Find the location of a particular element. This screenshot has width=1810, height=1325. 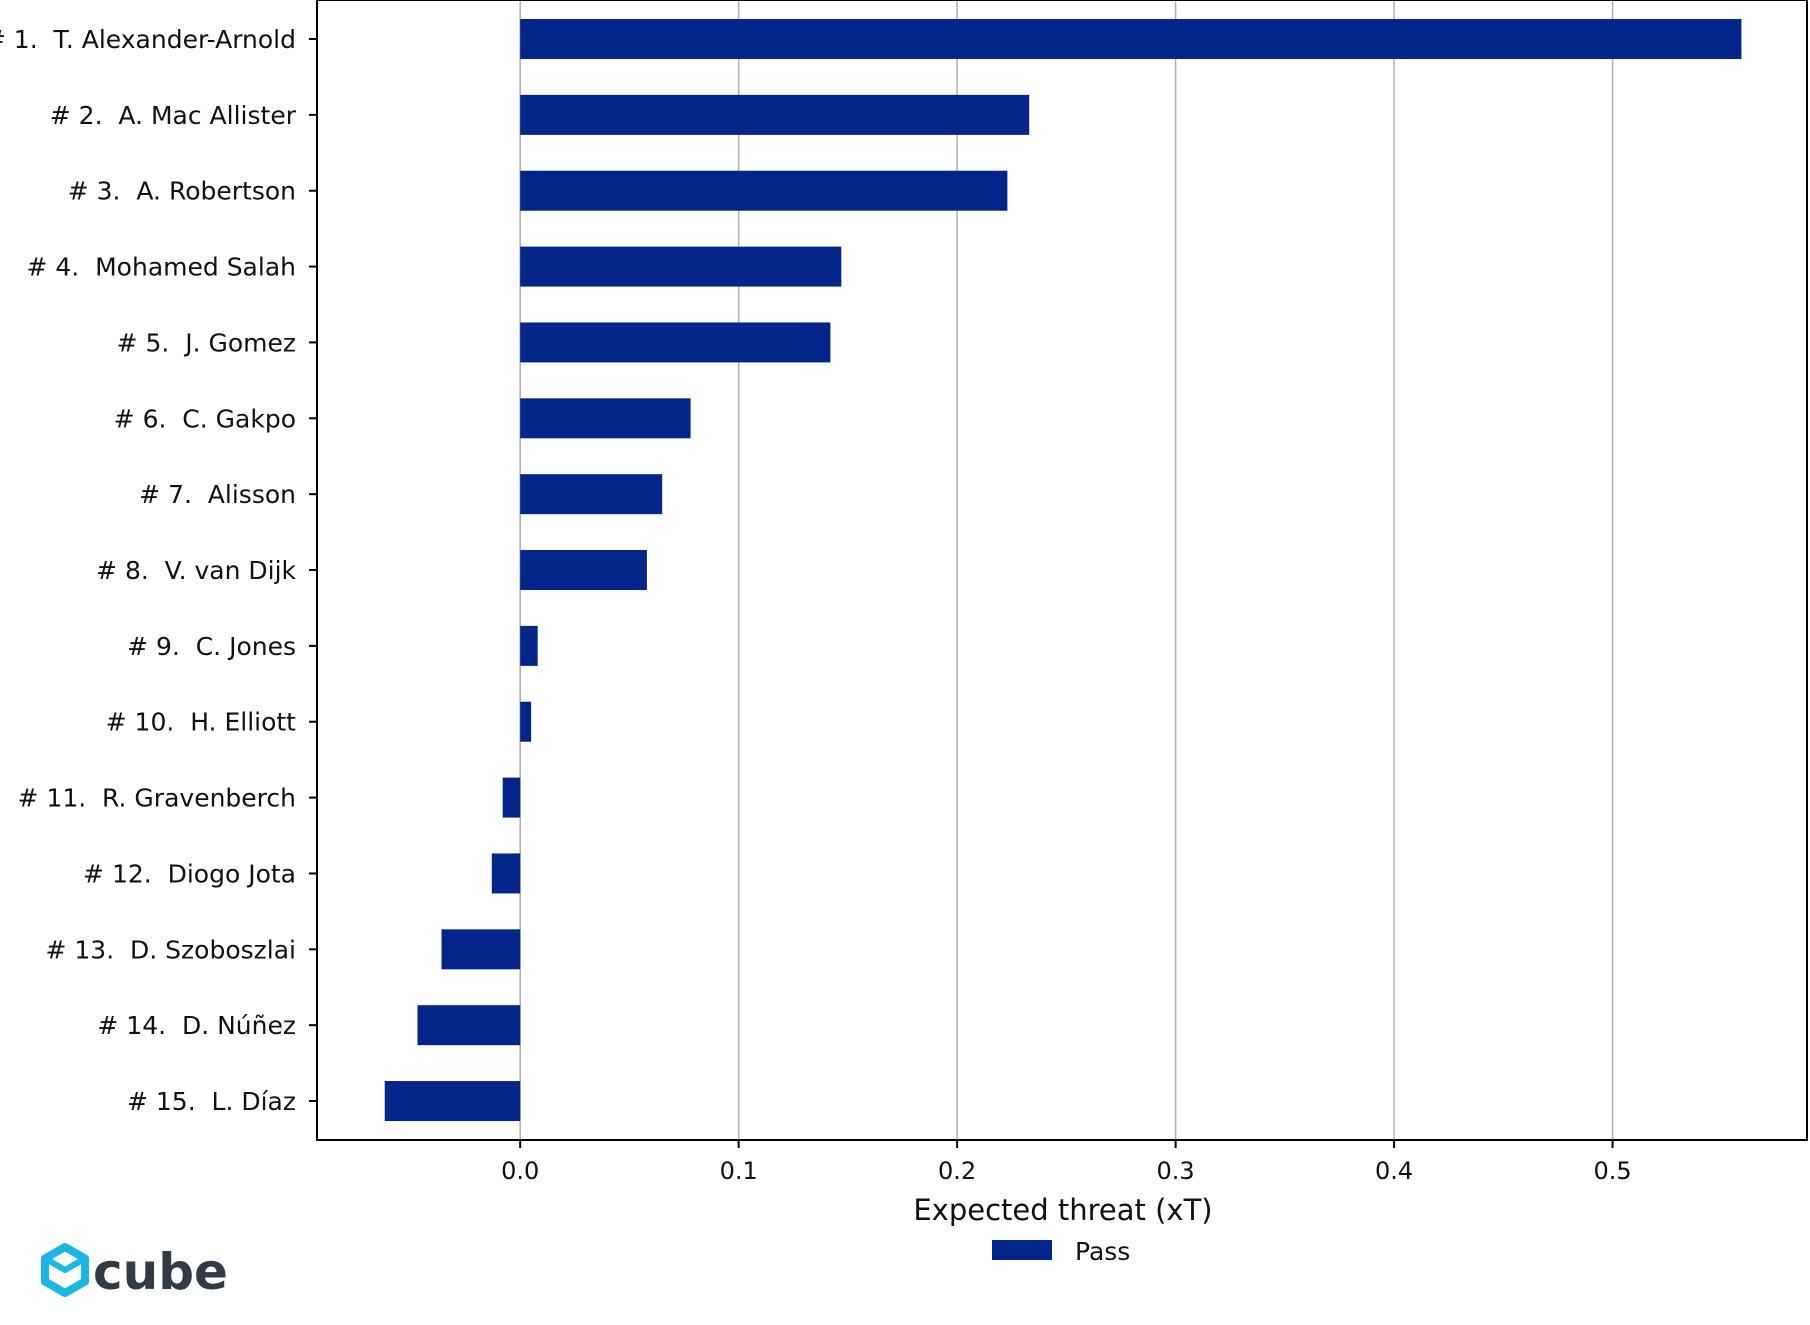

brand-name: cube is located at coordinates (160, 1272).